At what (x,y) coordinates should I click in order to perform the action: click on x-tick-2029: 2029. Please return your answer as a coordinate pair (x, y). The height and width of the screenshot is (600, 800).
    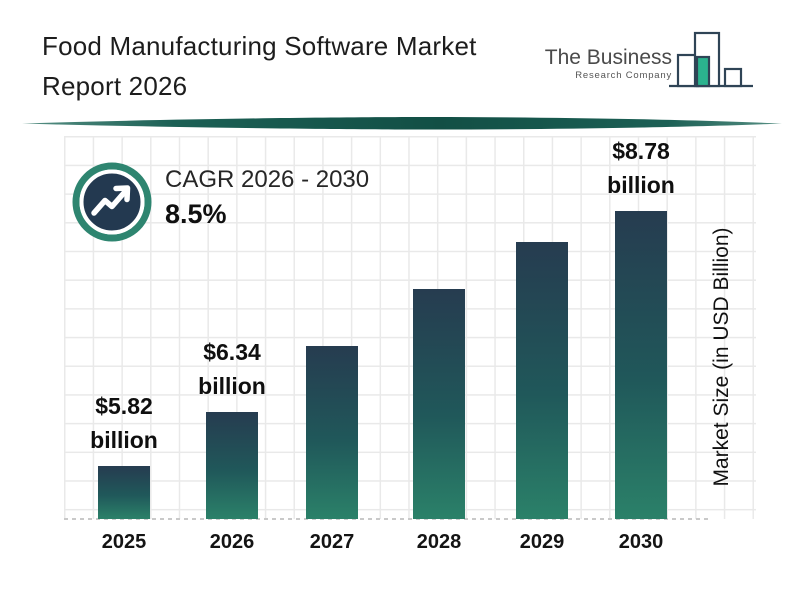
    Looking at the image, I should click on (542, 542).